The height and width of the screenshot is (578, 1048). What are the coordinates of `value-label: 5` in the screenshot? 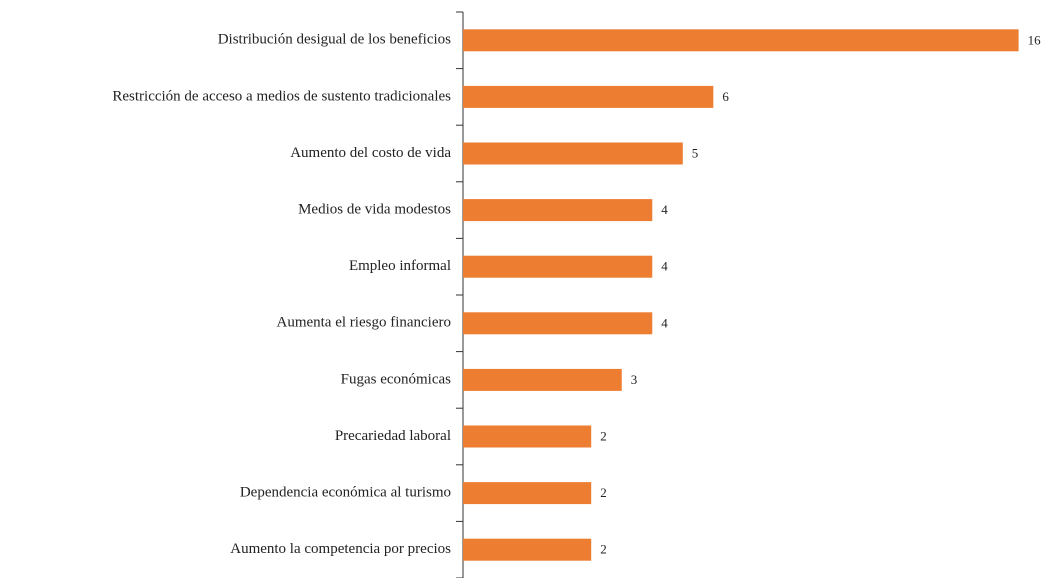 It's located at (695, 152).